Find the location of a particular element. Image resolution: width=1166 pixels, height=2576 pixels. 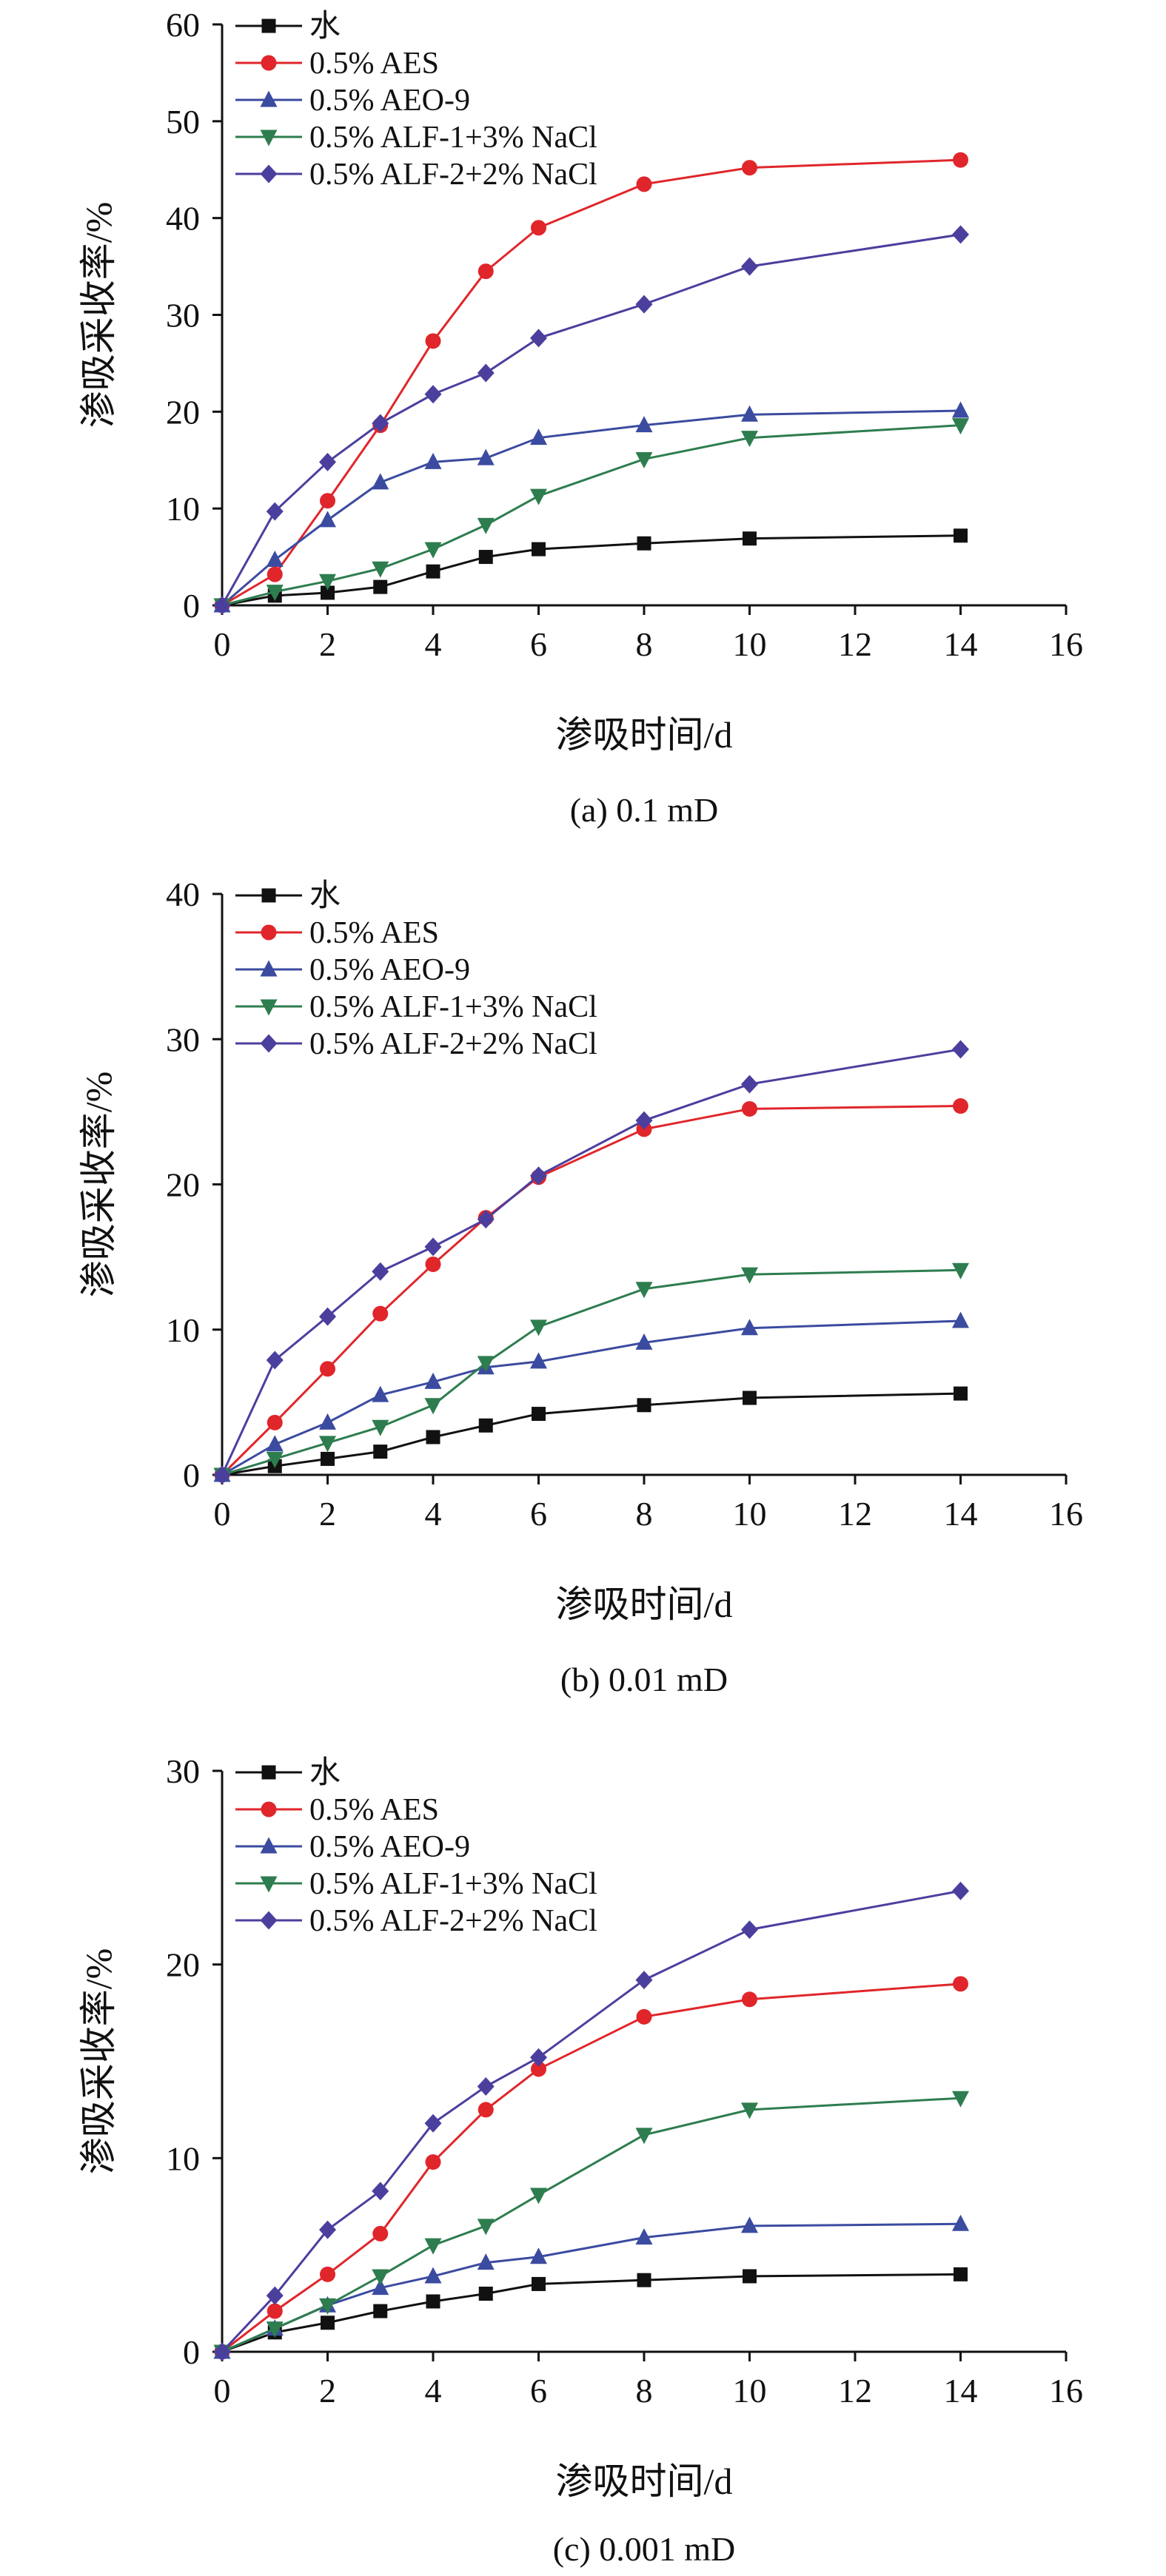

x-tick-label: 12 is located at coordinates (855, 2390).